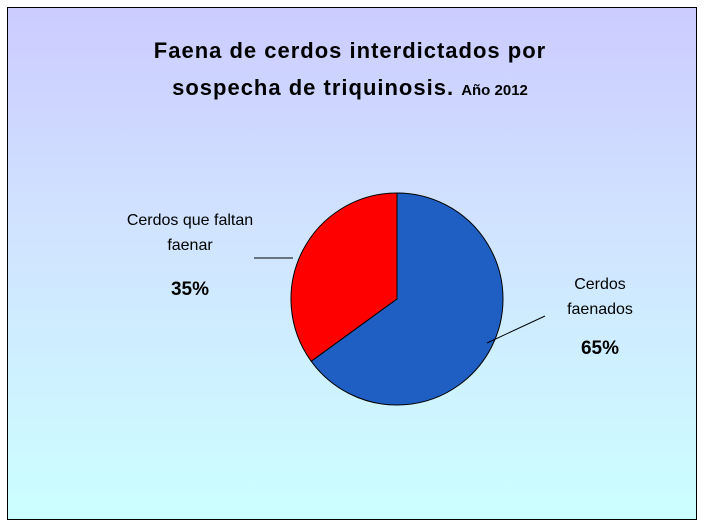 Image resolution: width=705 pixels, height=528 pixels. Describe the element at coordinates (190, 289) in the screenshot. I see `slice-value-label: 35%` at that location.